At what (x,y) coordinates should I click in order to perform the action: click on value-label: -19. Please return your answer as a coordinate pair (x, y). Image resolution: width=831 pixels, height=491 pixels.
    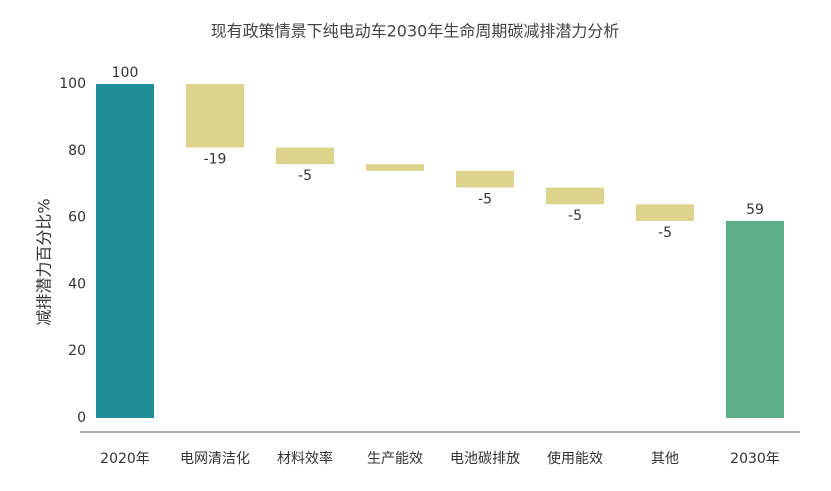
    Looking at the image, I should click on (215, 159).